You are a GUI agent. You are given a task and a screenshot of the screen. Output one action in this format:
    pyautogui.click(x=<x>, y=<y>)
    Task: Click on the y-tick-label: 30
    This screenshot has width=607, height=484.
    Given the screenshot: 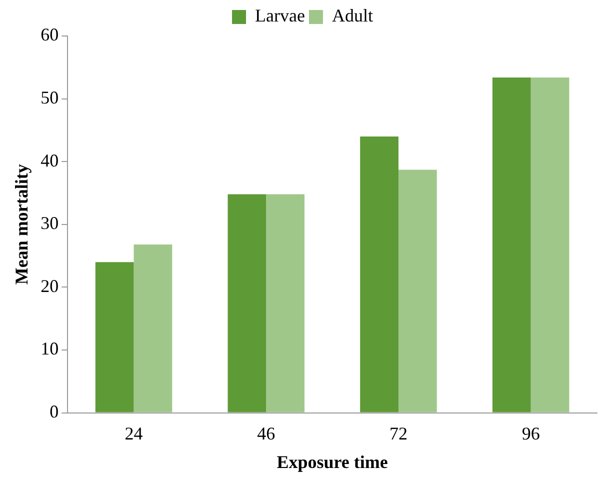 What is the action you would take?
    pyautogui.click(x=49, y=223)
    